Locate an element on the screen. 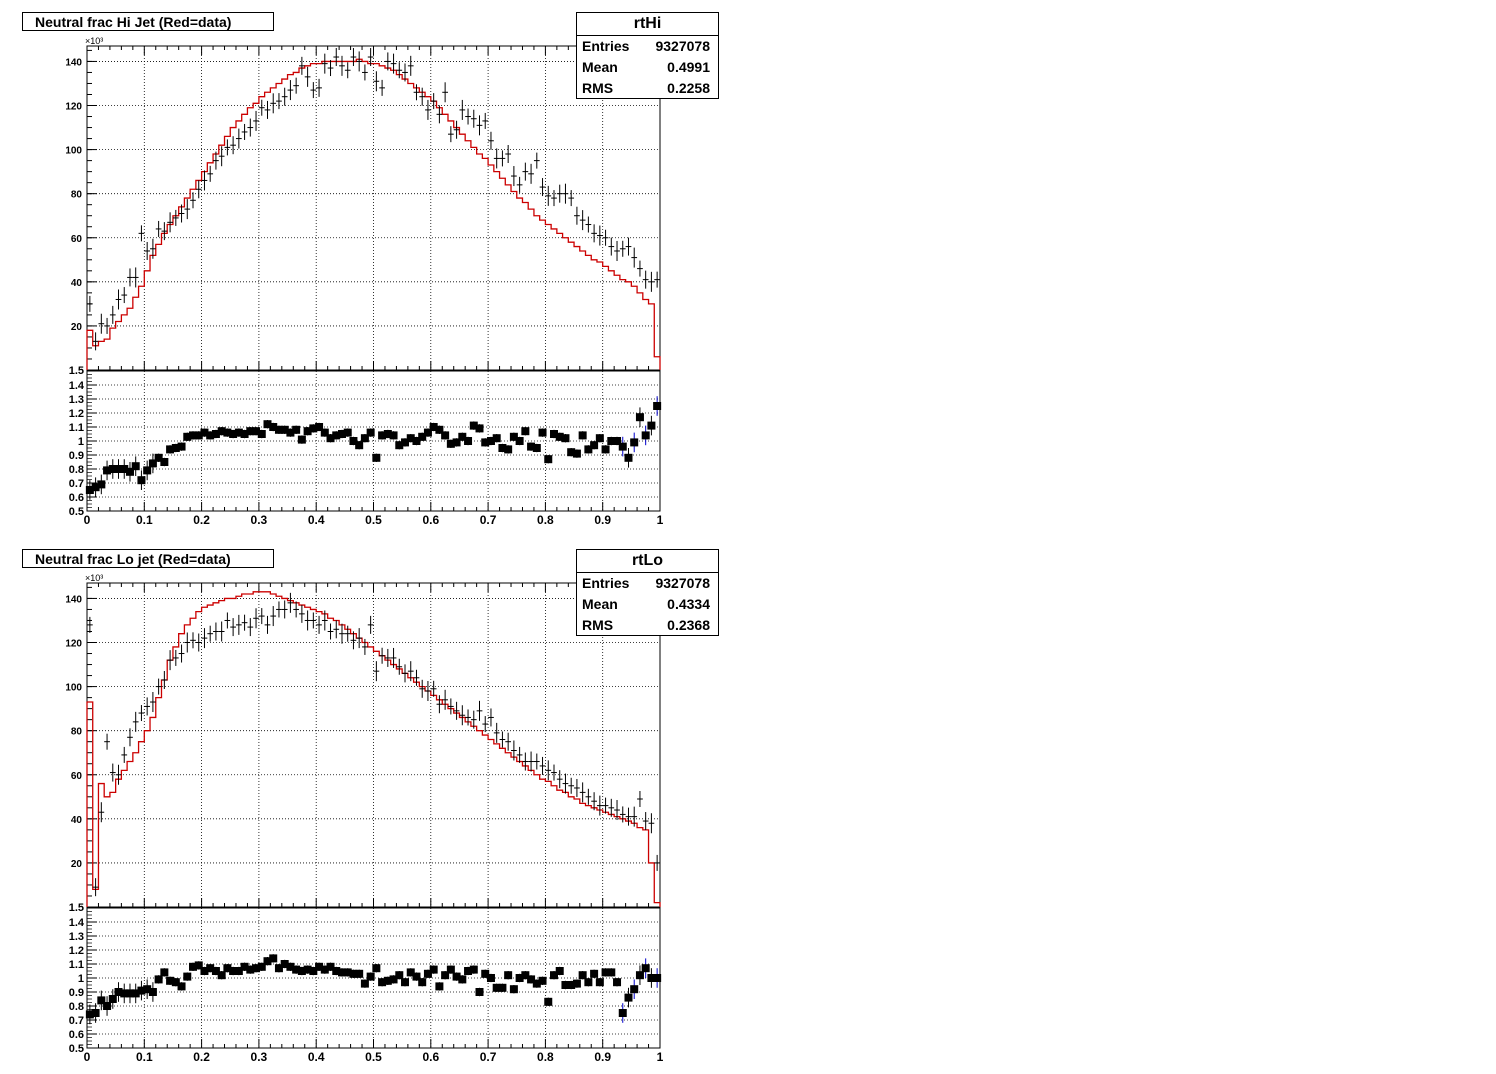  ratio-y-tick-label: 1 is located at coordinates (81, 442).